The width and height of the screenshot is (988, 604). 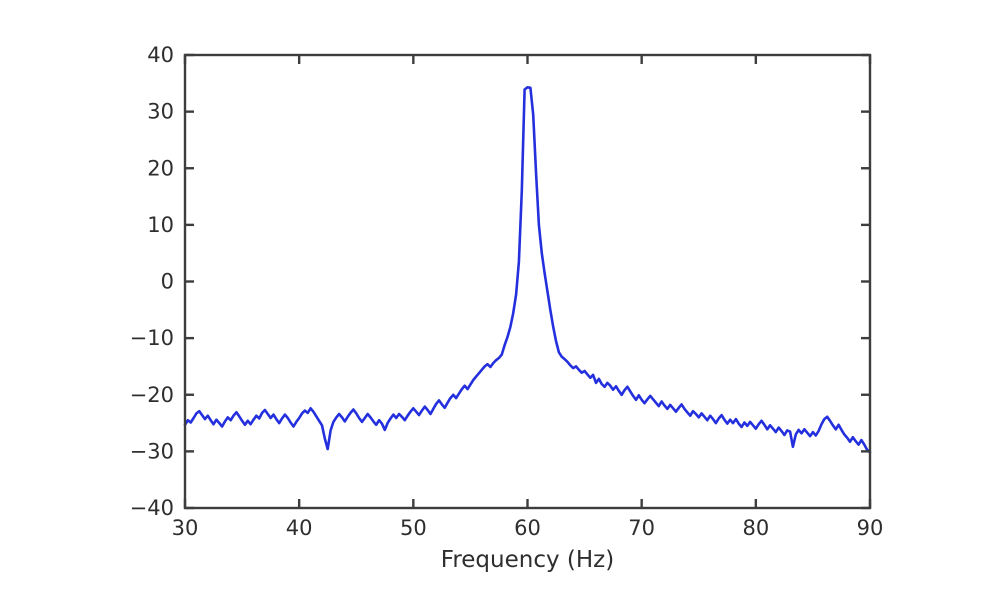 What do you see at coordinates (527, 560) in the screenshot?
I see `x-axis-title: Frequency (Hz)` at bounding box center [527, 560].